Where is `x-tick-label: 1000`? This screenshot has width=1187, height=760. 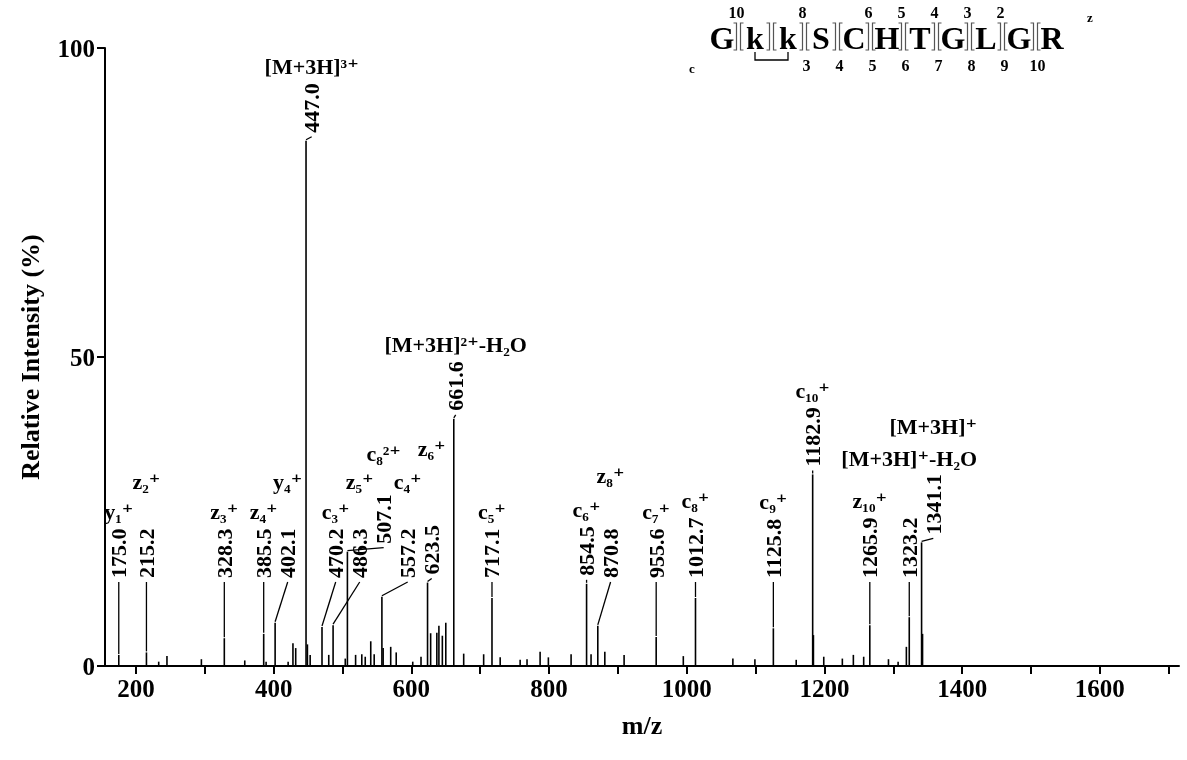
x-tick-label: 1000 is located at coordinates (686, 688).